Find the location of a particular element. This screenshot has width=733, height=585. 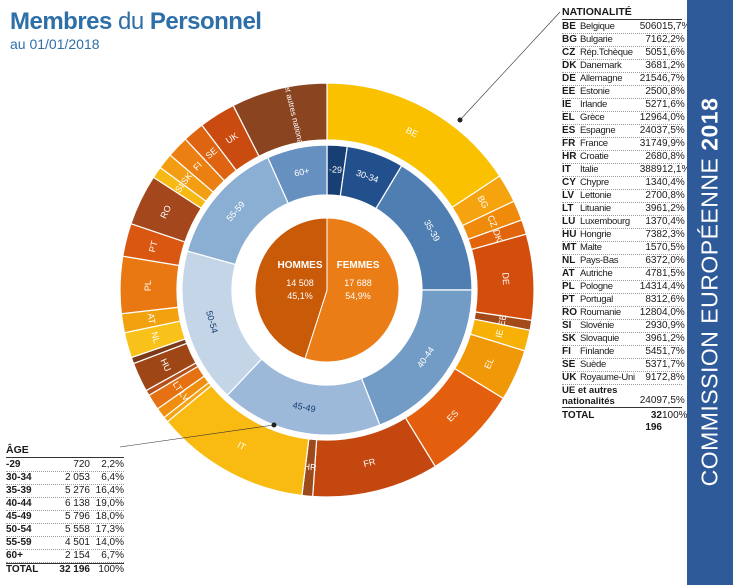

nationality-label: HR is located at coordinates (310, 466).